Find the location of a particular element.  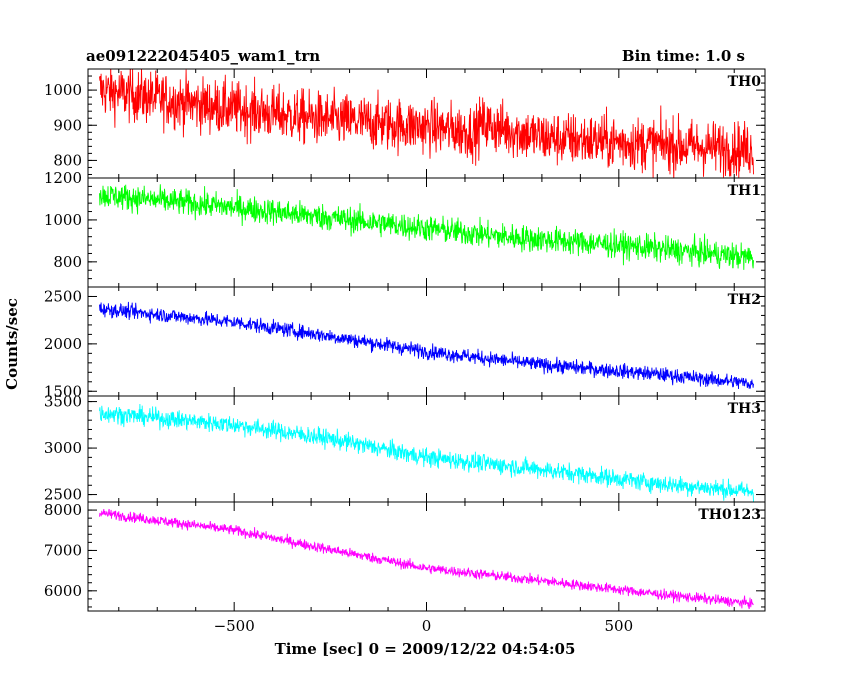

series-line-th3 is located at coordinates (426, 452).